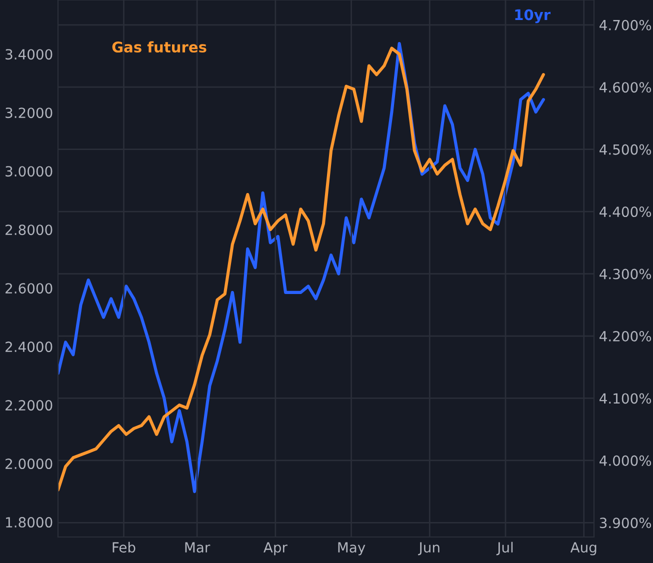  Describe the element at coordinates (29, 464) in the screenshot. I see `y-tick-label: 2.0000` at that location.